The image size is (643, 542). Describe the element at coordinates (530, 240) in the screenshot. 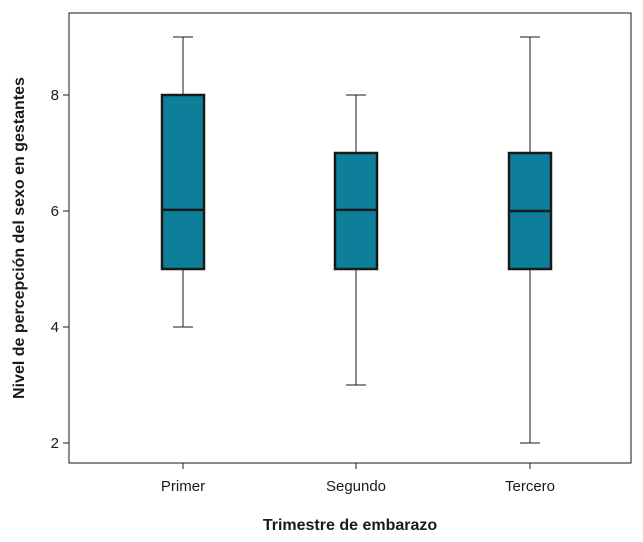

I see `box-tercero` at that location.